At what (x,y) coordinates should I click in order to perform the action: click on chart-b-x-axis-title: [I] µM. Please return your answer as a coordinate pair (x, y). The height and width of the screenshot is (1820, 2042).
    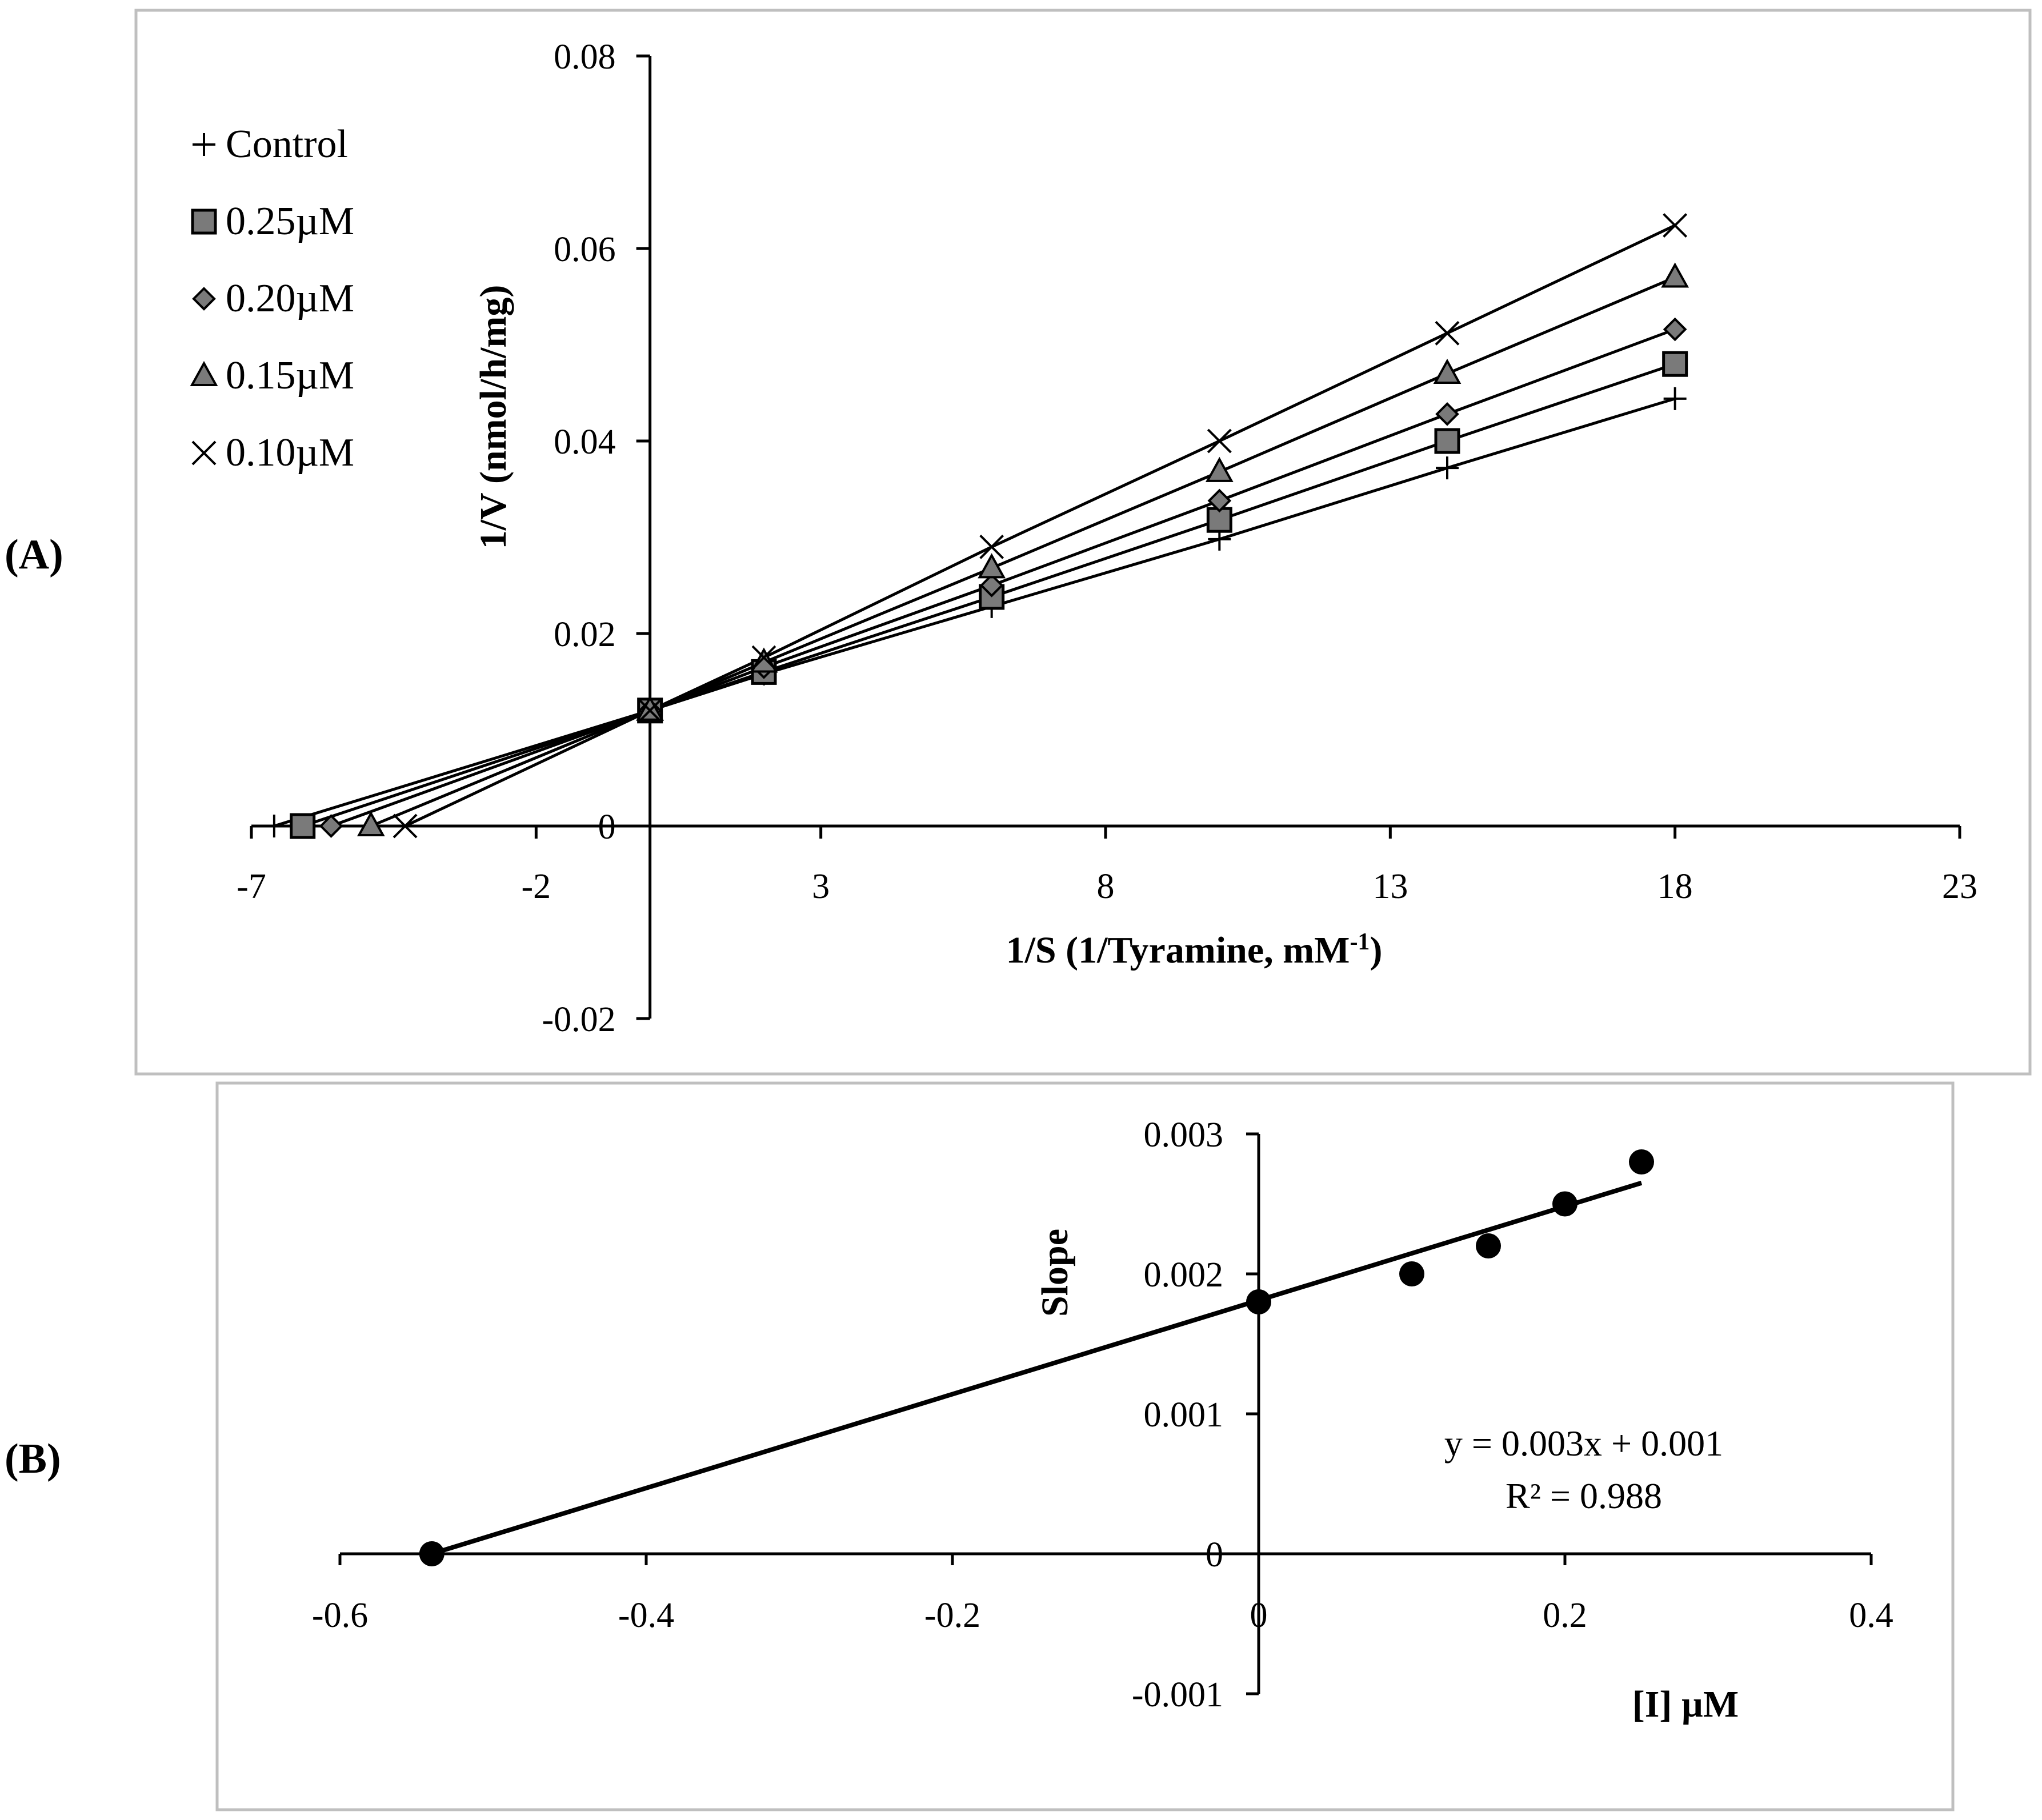
    Looking at the image, I should click on (1685, 1704).